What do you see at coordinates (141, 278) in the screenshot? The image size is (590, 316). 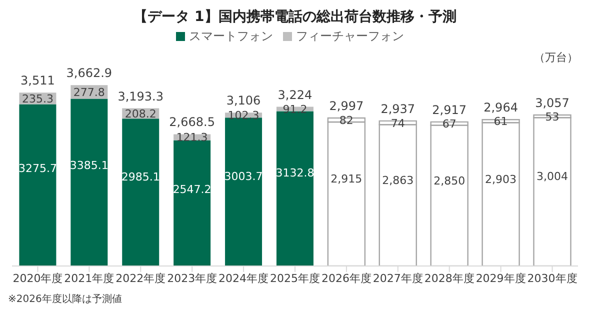 I see `x-tick-label: 2022年度` at bounding box center [141, 278].